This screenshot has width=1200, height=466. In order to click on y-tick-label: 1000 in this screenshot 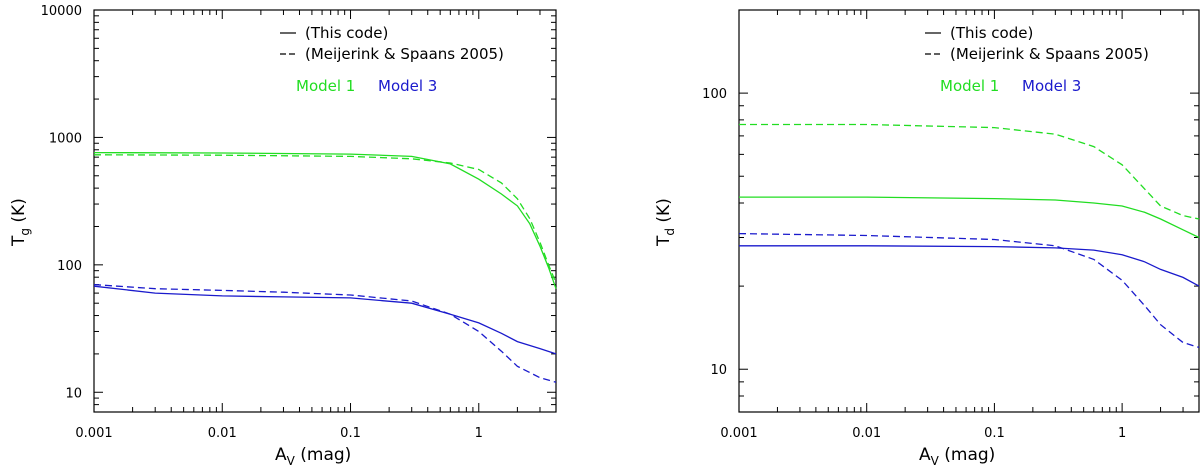, I will do `click(65, 138)`.